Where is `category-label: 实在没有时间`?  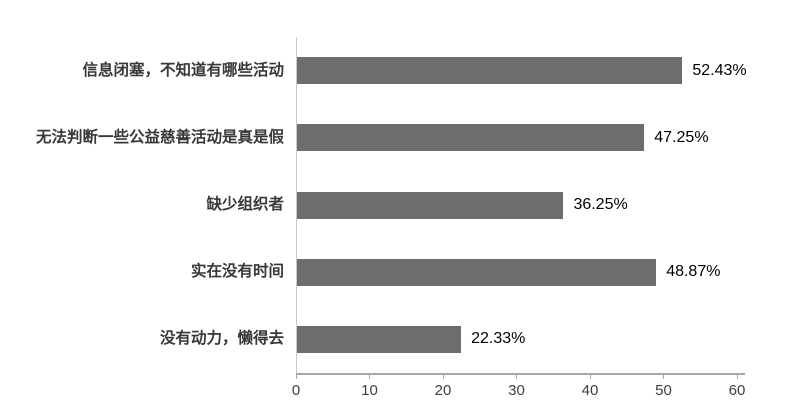
category-label: 实在没有时间 is located at coordinates (237, 272).